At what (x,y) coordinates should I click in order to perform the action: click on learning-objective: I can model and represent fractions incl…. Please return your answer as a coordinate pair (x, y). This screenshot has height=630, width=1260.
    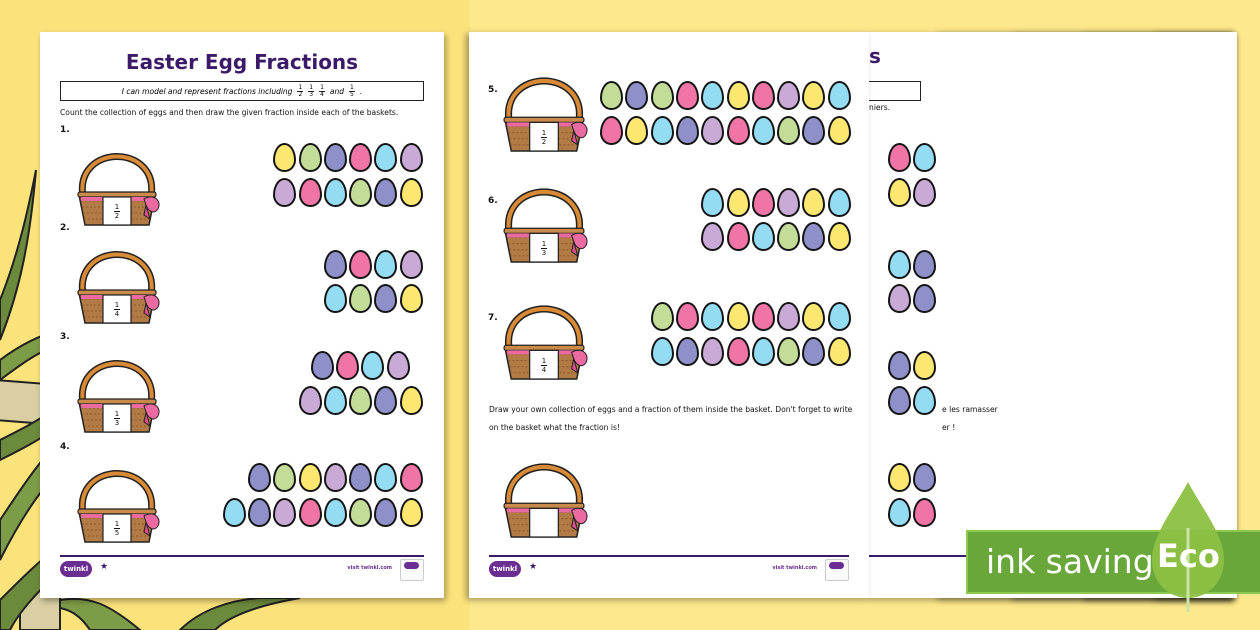
    Looking at the image, I should click on (242, 91).